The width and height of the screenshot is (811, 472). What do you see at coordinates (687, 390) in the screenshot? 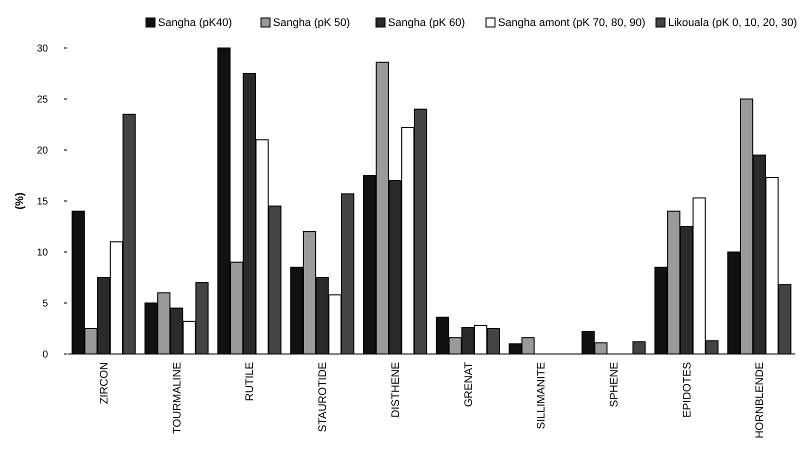
I see `x-tick-label: EPIDOTES` at bounding box center [687, 390].